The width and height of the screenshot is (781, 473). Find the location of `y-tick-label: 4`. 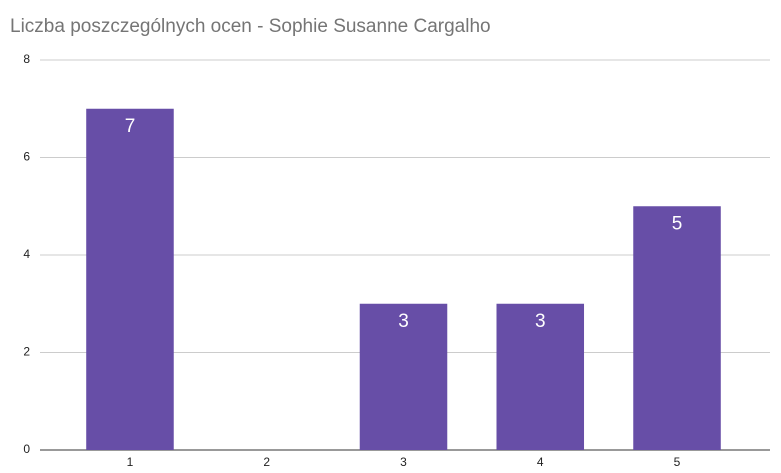

y-tick-label: 4 is located at coordinates (26, 254).